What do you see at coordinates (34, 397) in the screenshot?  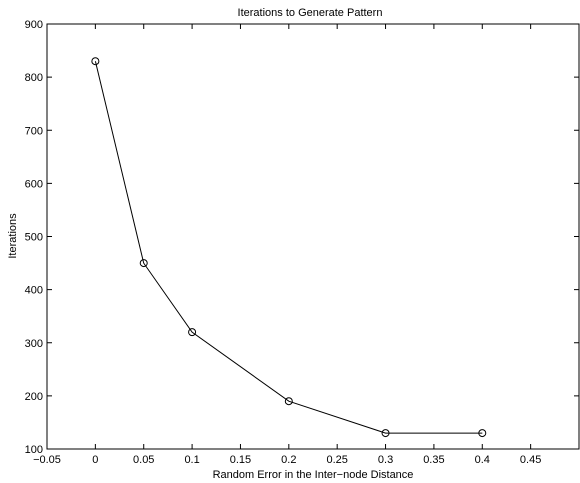 I see `y-tick-label: 200` at bounding box center [34, 397].